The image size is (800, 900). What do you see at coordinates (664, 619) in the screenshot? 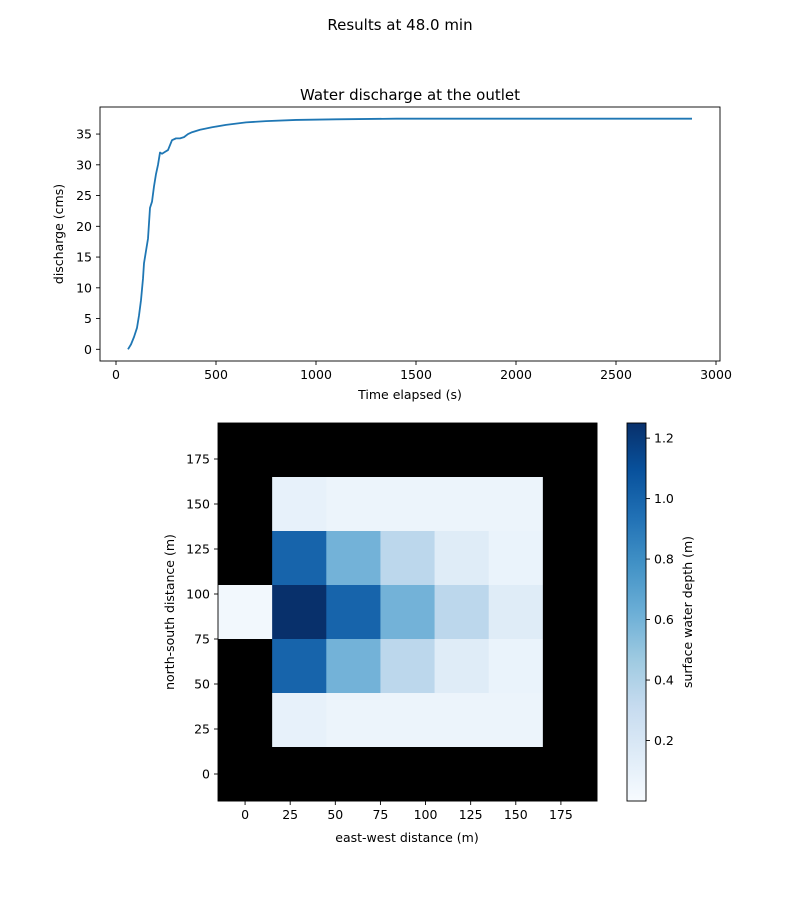
I see `colorbar-tick-label: 0.6` at bounding box center [664, 619].